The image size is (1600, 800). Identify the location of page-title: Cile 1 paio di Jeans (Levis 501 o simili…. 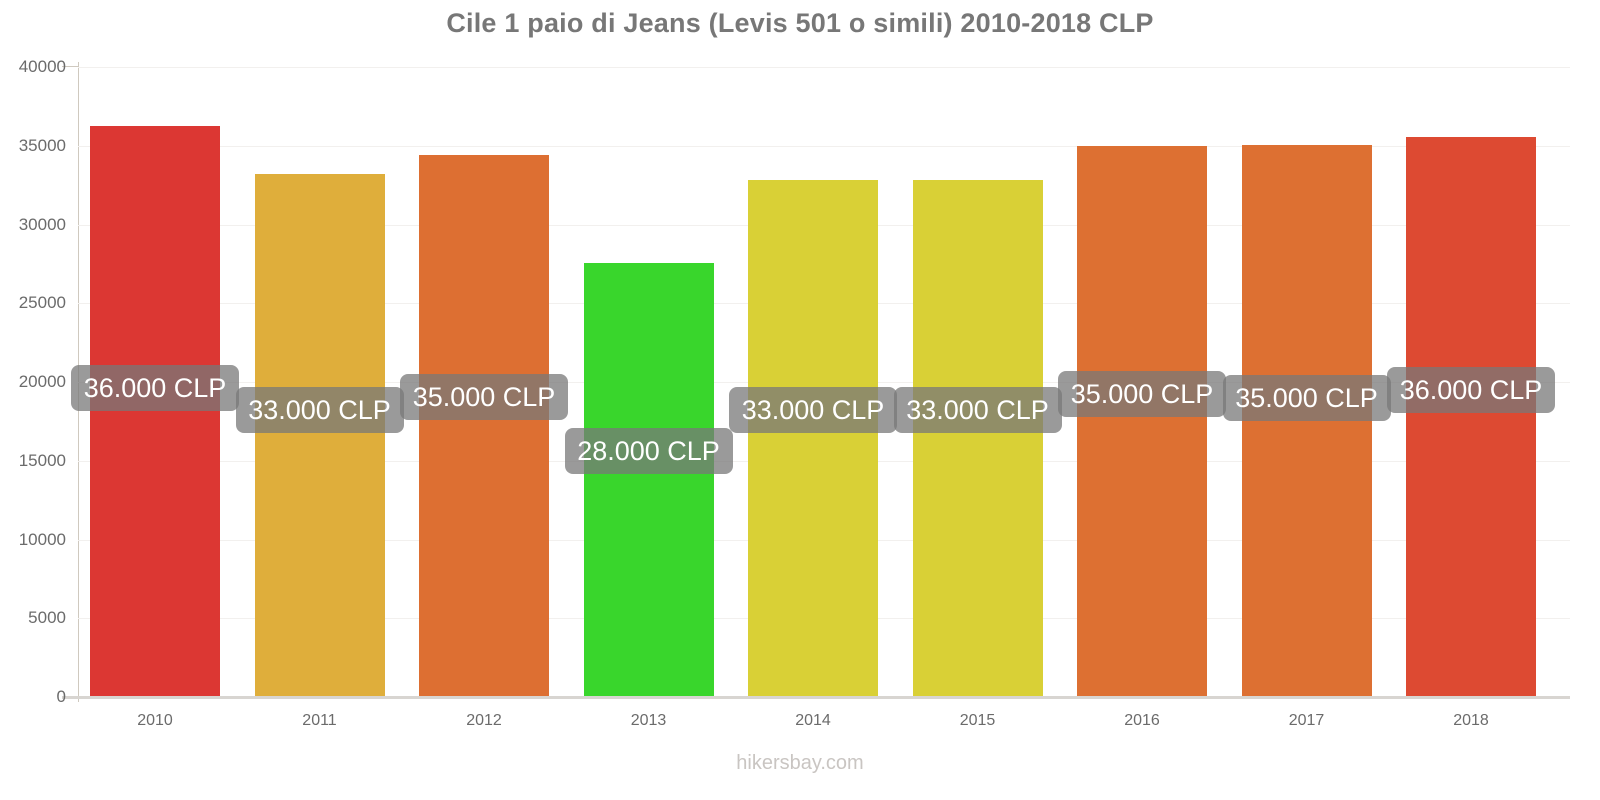
(800, 23).